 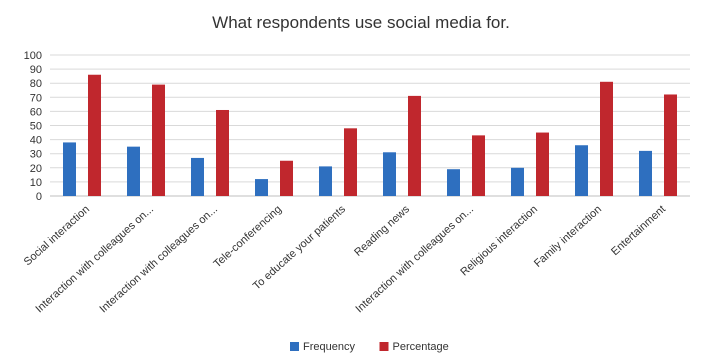 What do you see at coordinates (36, 127) in the screenshot?
I see `y-tick-label: 50` at bounding box center [36, 127].